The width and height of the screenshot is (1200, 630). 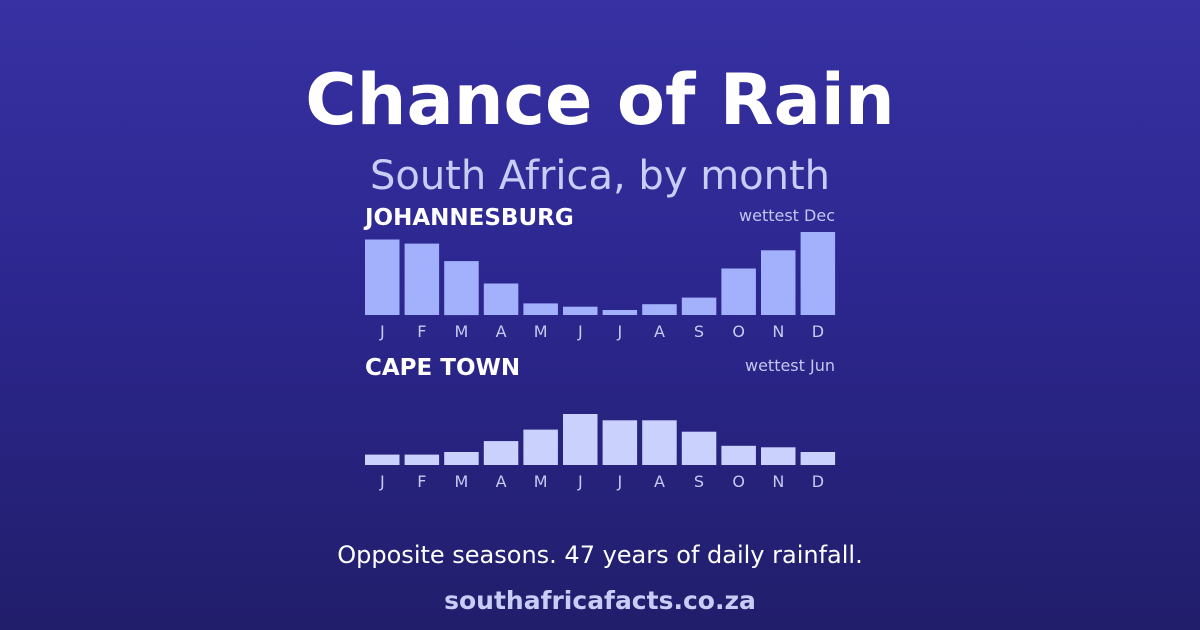 What do you see at coordinates (600, 600) in the screenshot?
I see `site-url: southafricafacts.co.za` at bounding box center [600, 600].